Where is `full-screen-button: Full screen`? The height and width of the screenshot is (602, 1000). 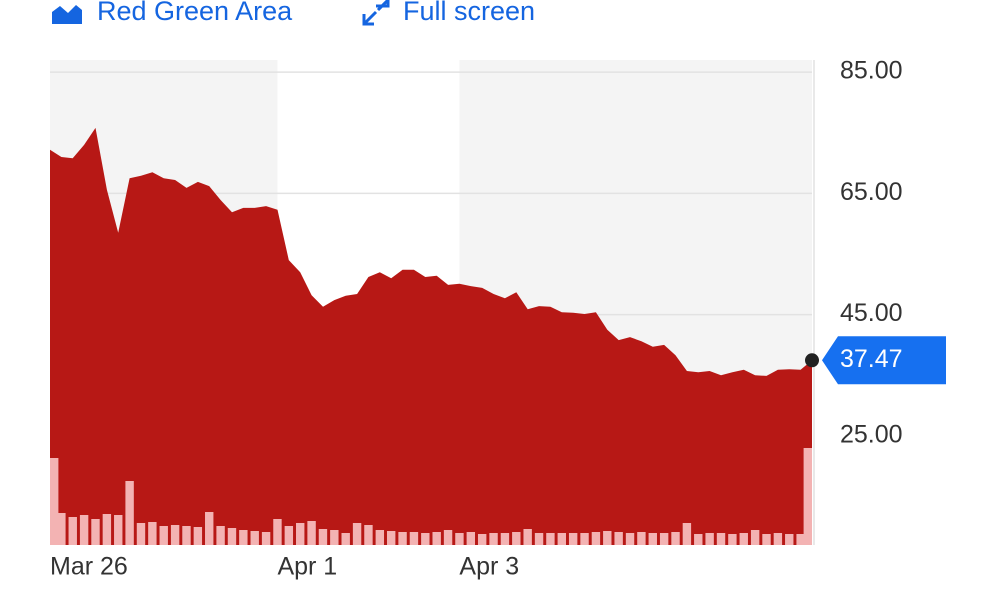
full-screen-button: Full screen is located at coordinates (448, 13).